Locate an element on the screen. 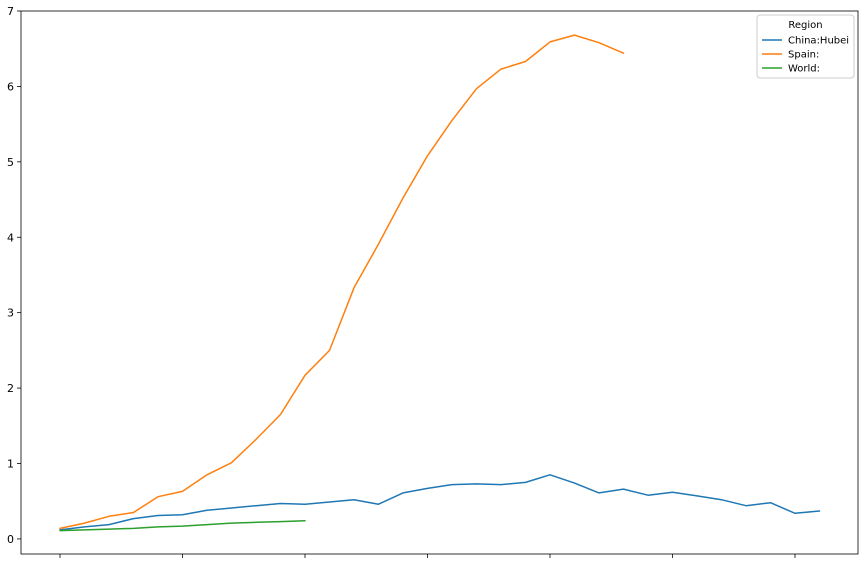 The height and width of the screenshot is (565, 868). legend-title: Region is located at coordinates (805, 25).